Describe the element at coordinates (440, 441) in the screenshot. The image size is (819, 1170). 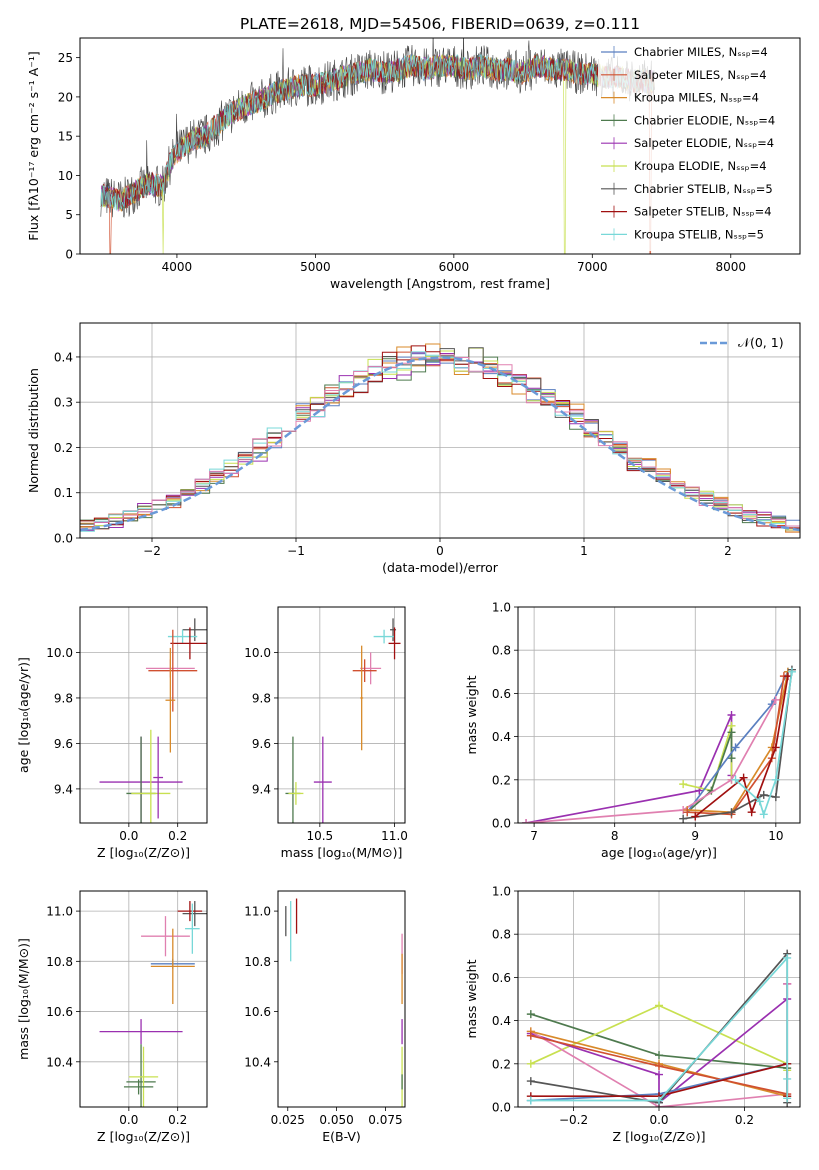
I see `histogram-step` at that location.